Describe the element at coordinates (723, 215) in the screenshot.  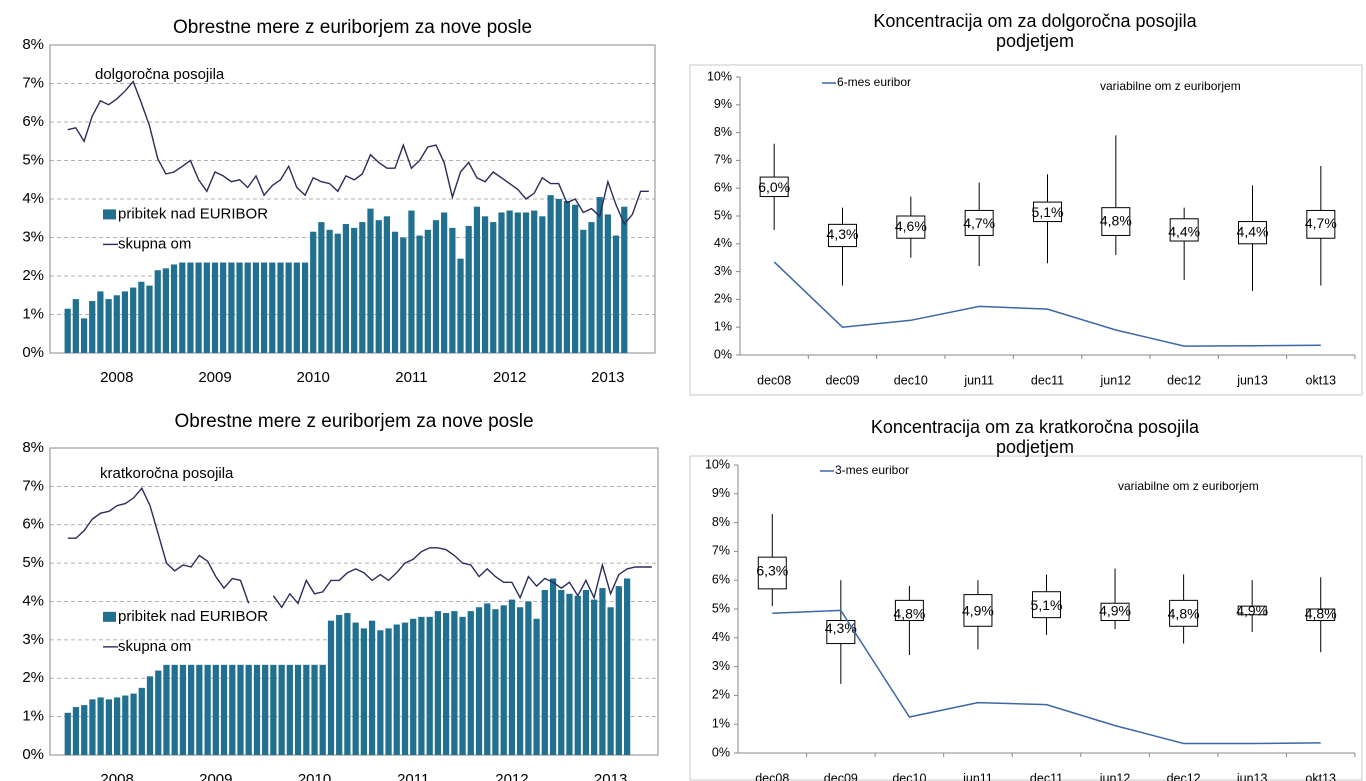
I see `y-tick-label: 5%` at that location.